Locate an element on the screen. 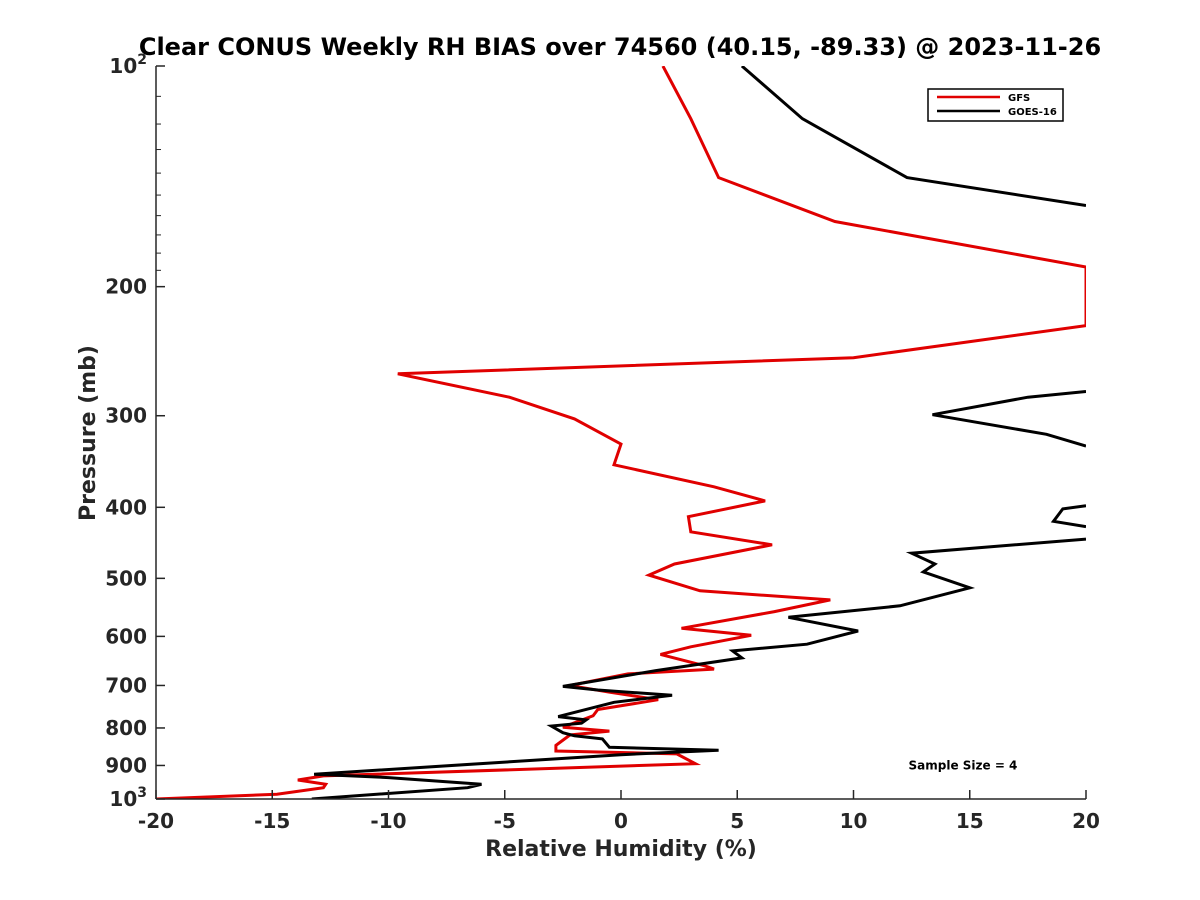 This screenshot has height=900, width=1200. y-tick-label: 200 is located at coordinates (126, 287).